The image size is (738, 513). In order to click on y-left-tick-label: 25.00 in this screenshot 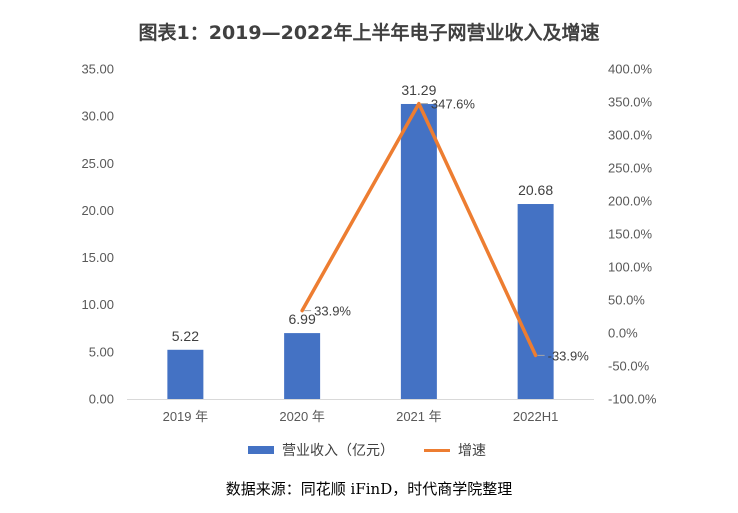, I will do `click(97, 163)`.